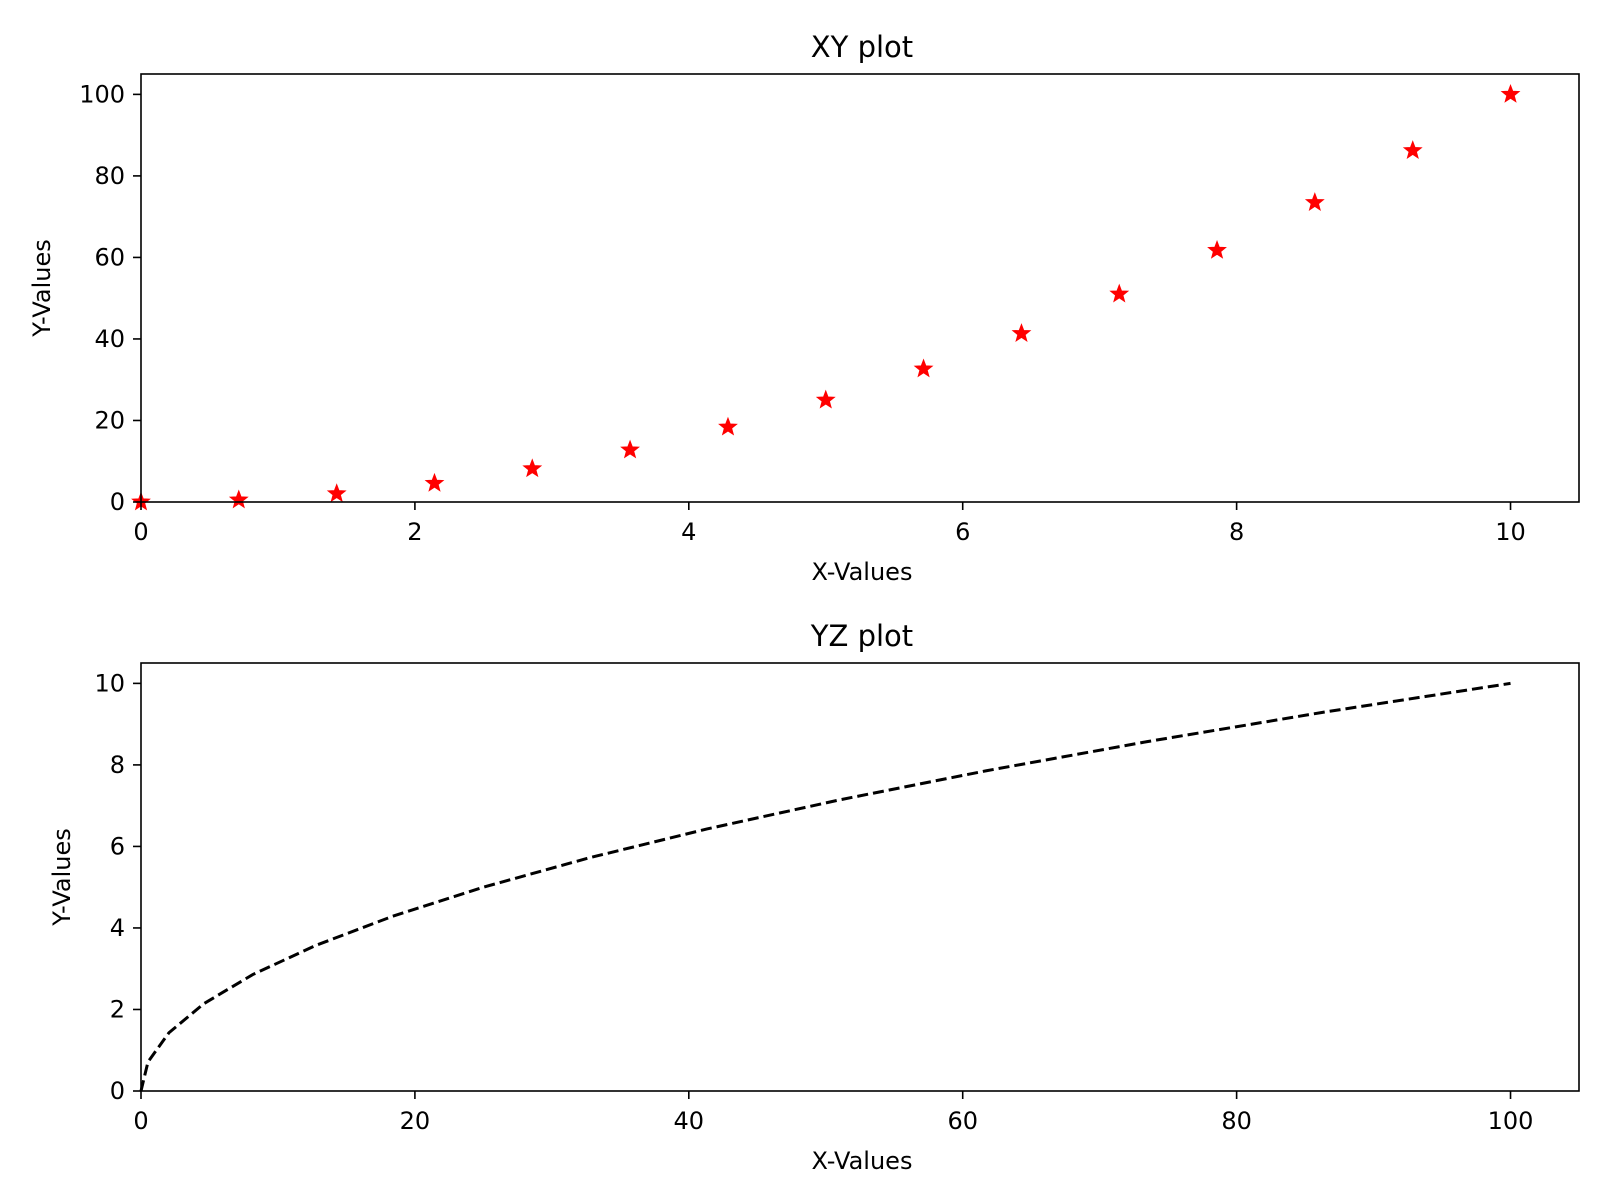 This screenshot has width=1600, height=1200. I want to click on xy-plot-y-axis-label: Y-Values, so click(42, 288).